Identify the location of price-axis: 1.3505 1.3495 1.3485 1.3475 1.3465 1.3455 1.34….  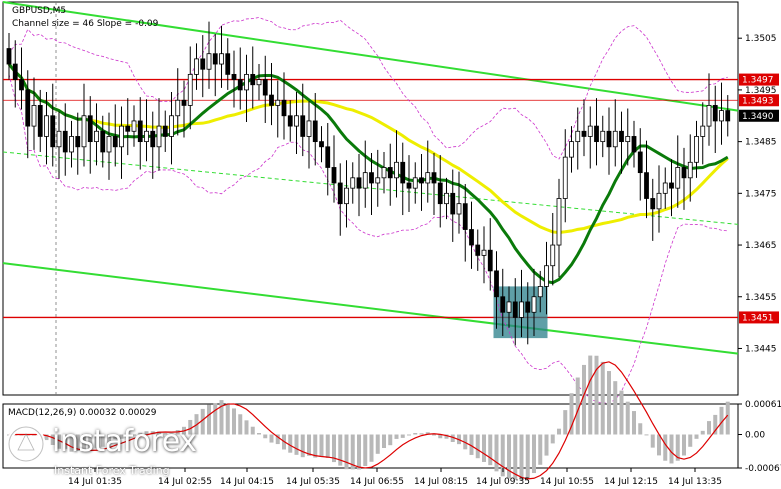
(758, 194).